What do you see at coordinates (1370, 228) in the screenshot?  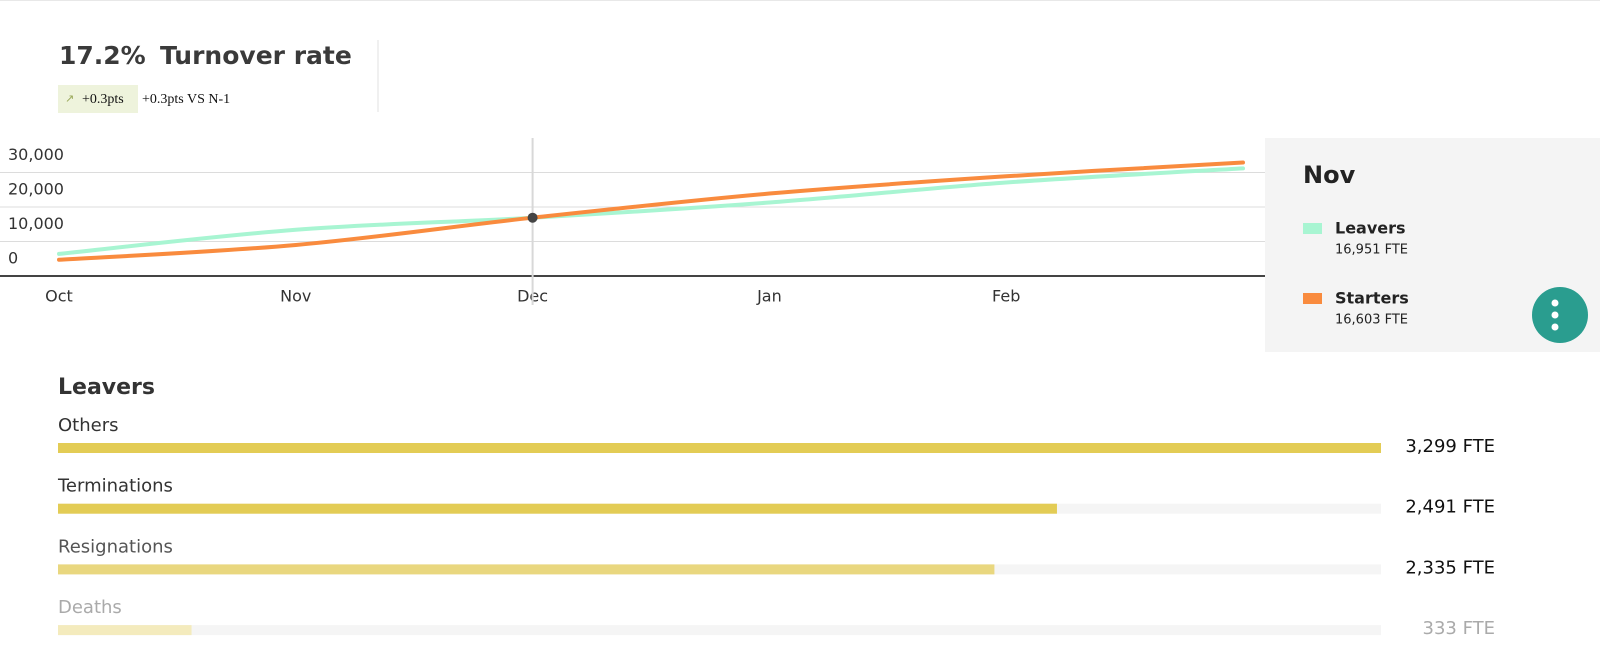 I see `tooltip-name: Leavers` at bounding box center [1370, 228].